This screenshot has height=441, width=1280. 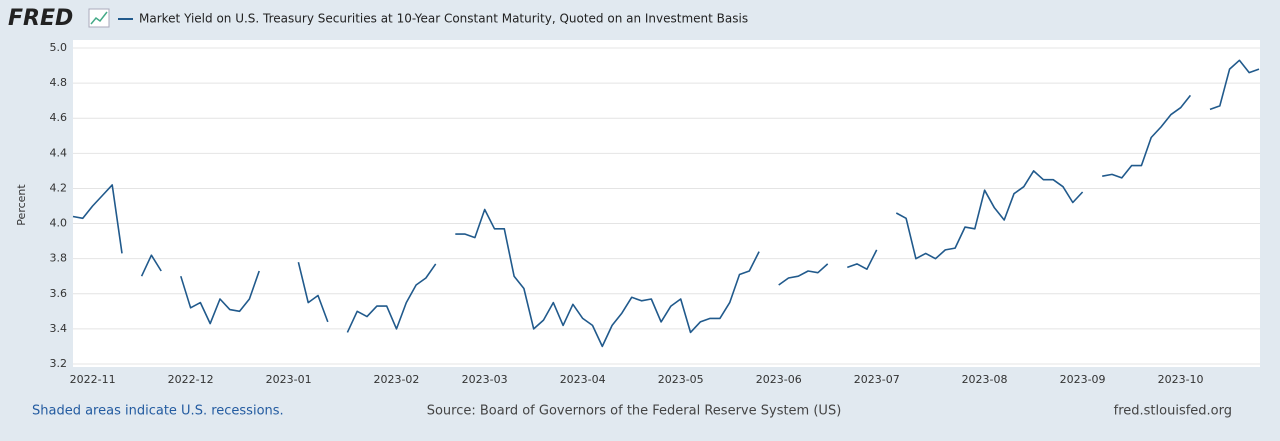 I want to click on y-tick-label: 3.4, so click(x=59, y=328).